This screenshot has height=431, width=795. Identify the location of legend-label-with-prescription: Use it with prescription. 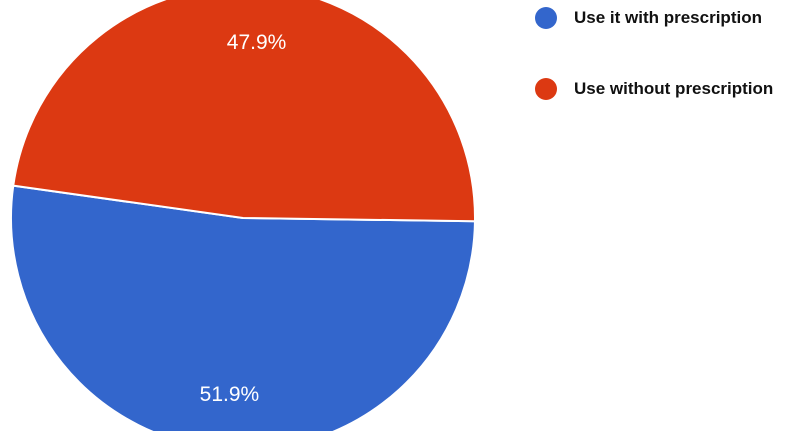
(668, 17).